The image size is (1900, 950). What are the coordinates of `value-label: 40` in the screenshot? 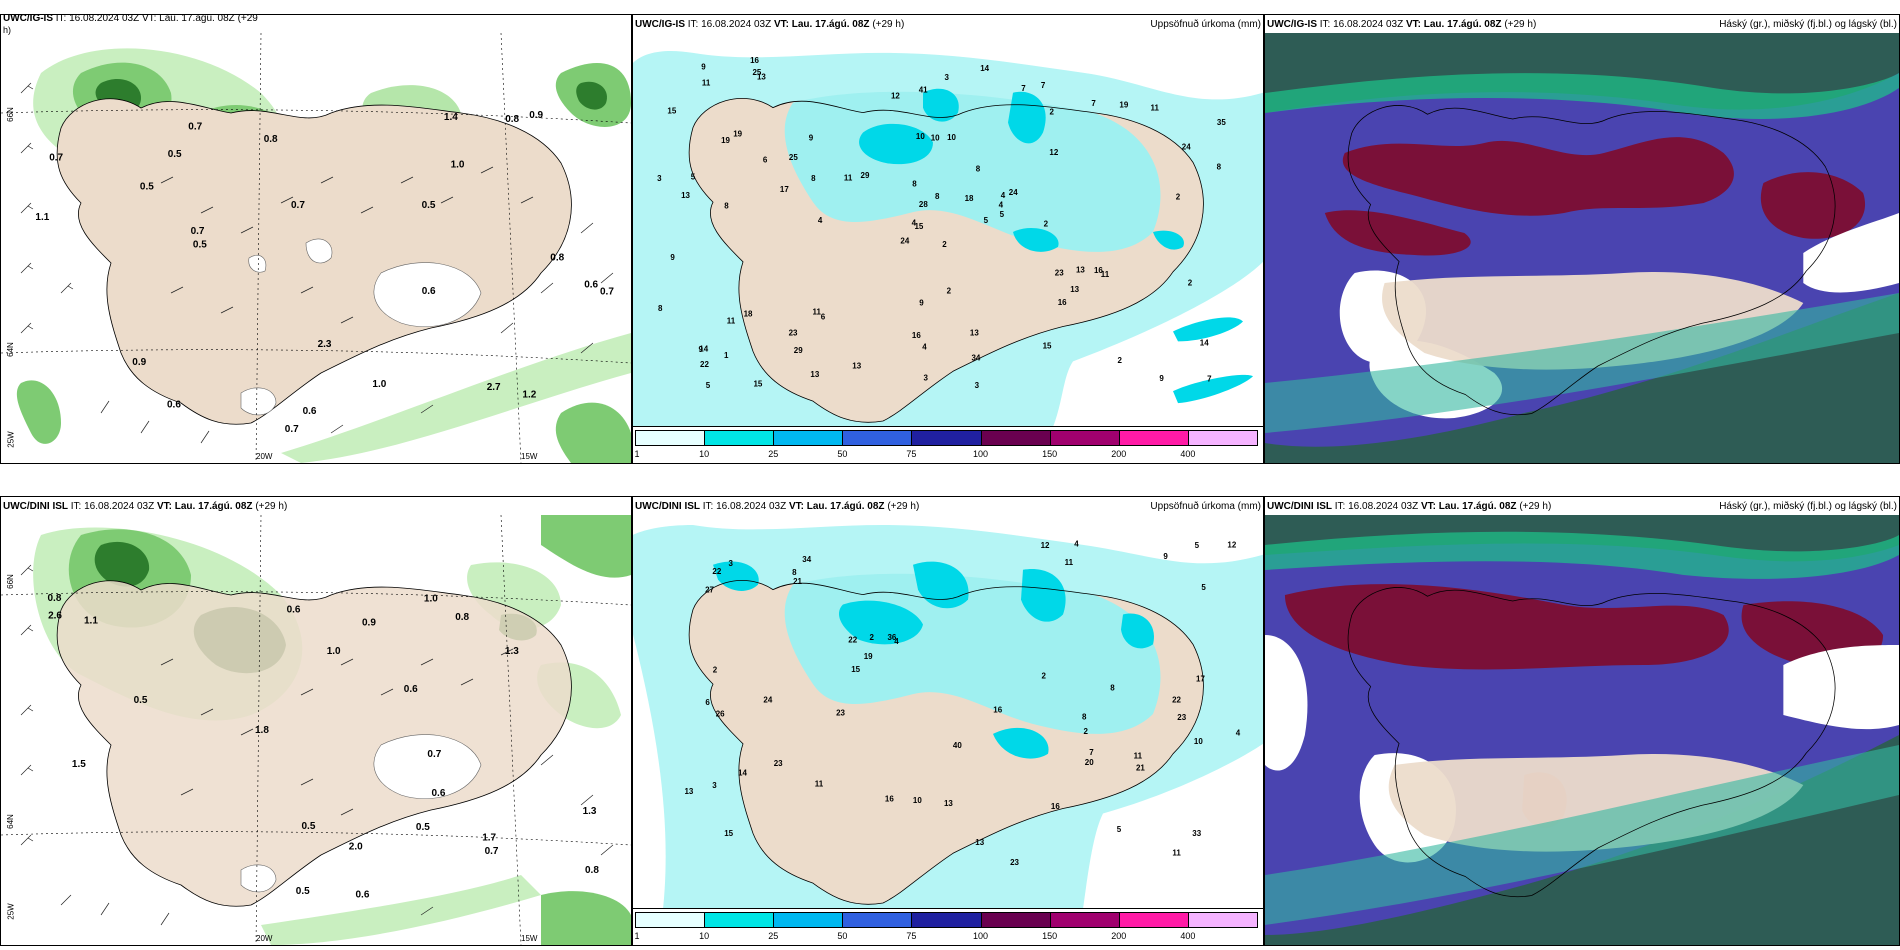 It's located at (957, 745).